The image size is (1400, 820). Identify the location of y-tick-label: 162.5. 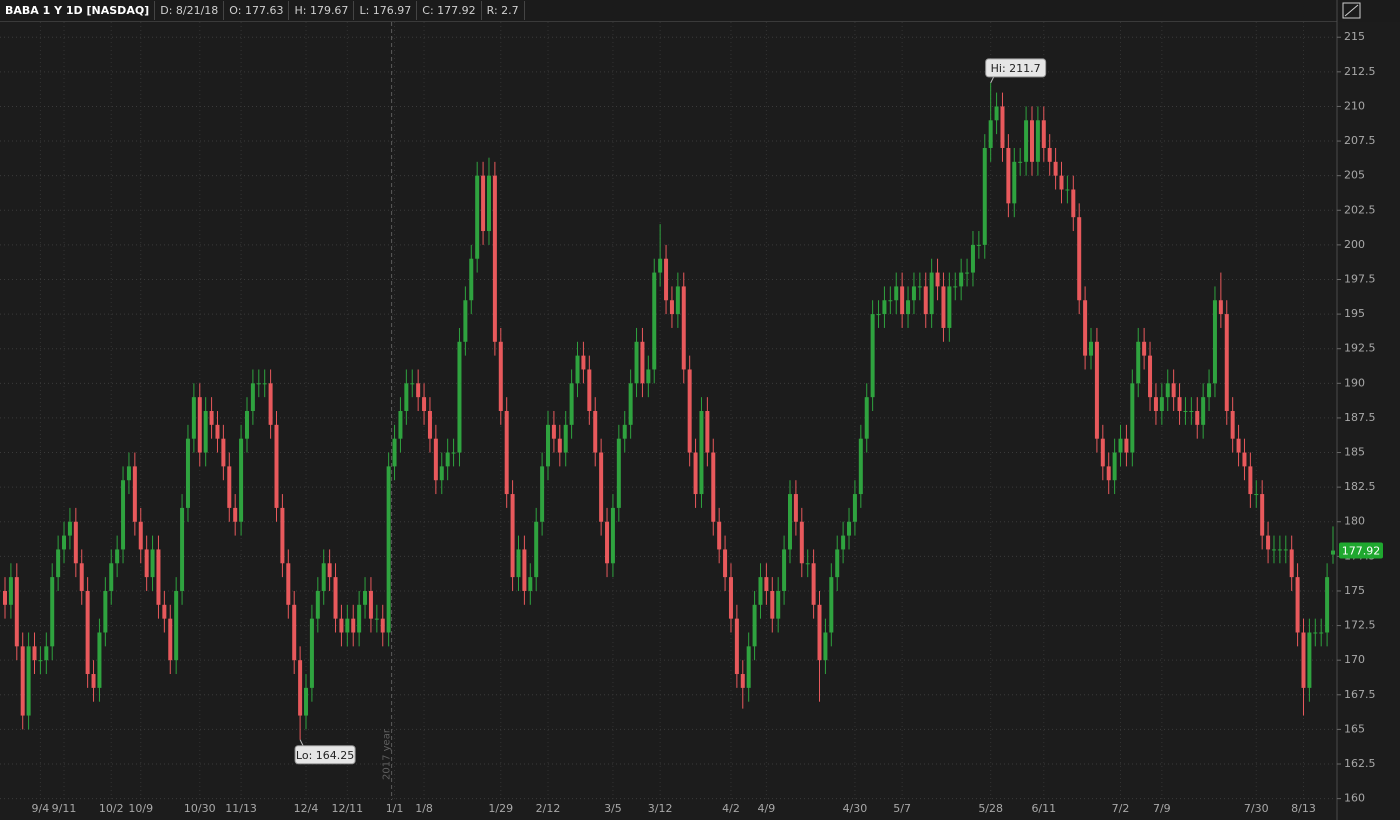
(1360, 763).